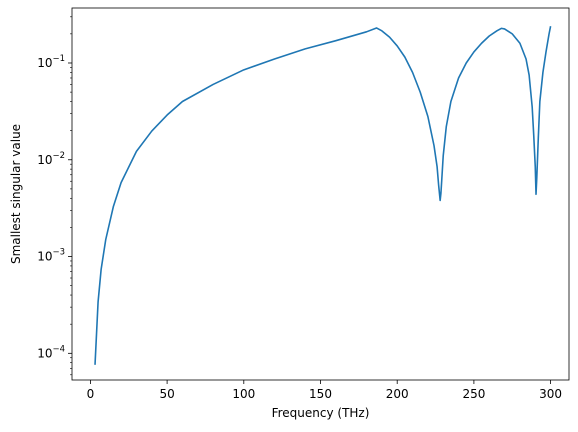  Describe the element at coordinates (397, 394) in the screenshot. I see `x-tick-label: 200` at that location.